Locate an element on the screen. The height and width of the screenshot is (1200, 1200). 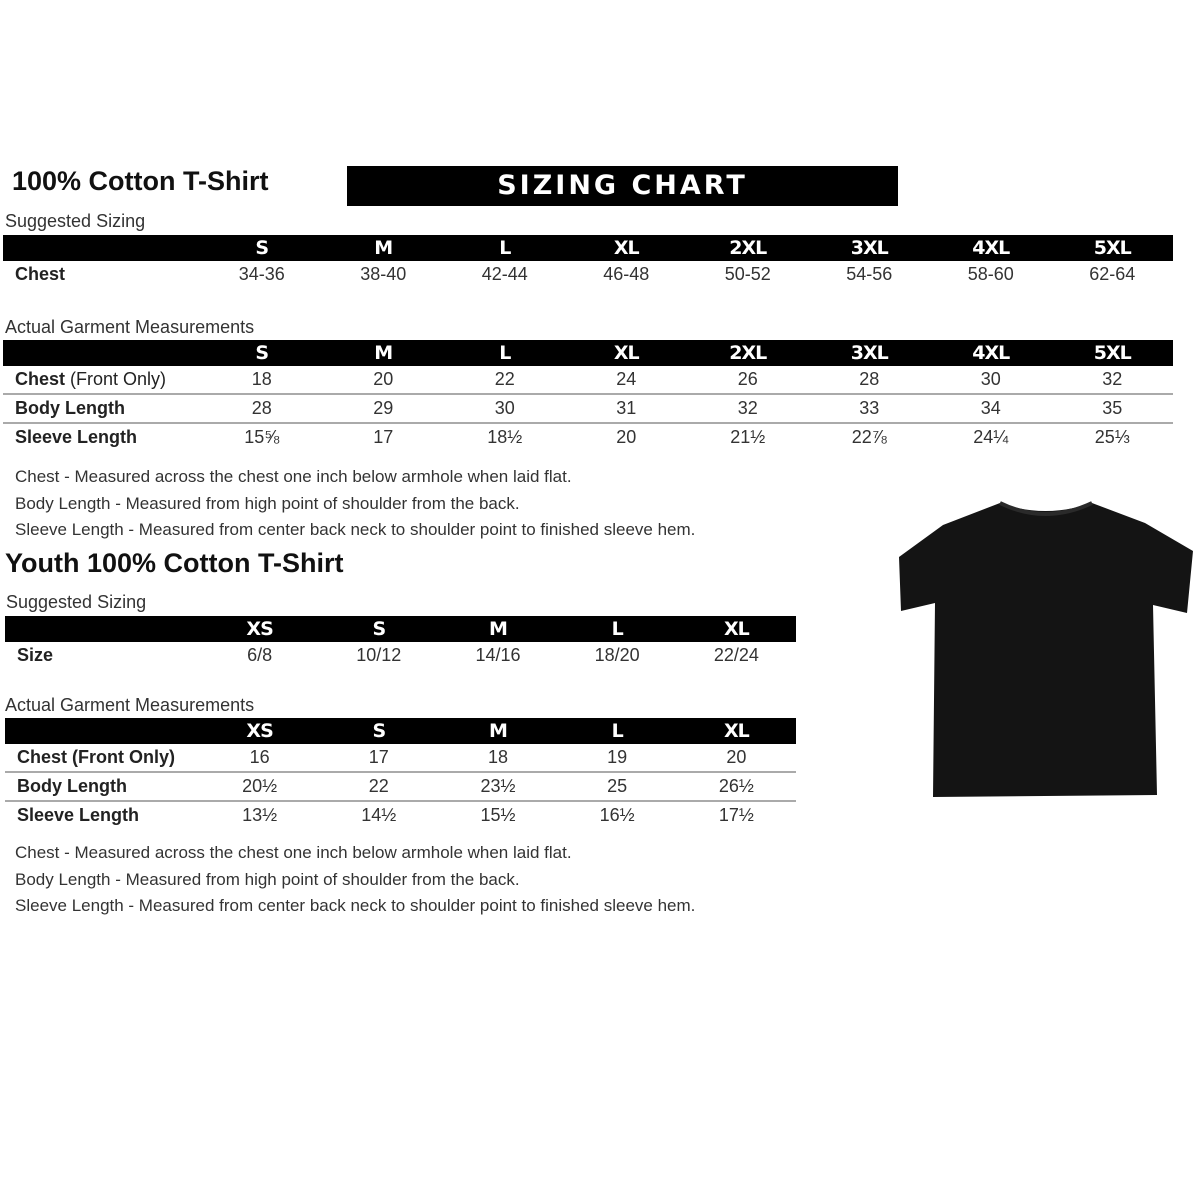
table-cell: 15½ is located at coordinates (498, 815).